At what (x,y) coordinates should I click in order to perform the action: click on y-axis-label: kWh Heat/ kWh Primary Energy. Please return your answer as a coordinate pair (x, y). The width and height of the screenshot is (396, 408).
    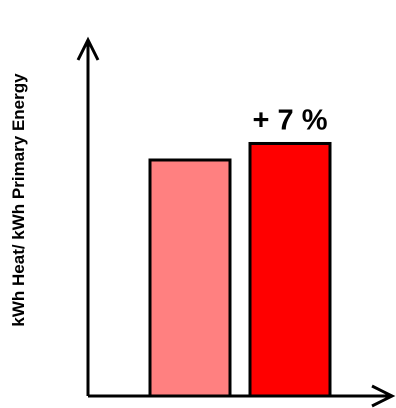
    Looking at the image, I should click on (18, 200).